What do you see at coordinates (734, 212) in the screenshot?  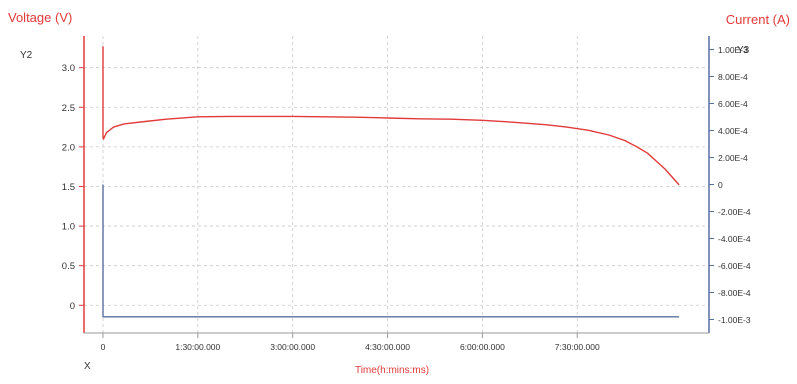 I see `right-tick-label: -2.00E-4` at bounding box center [734, 212].